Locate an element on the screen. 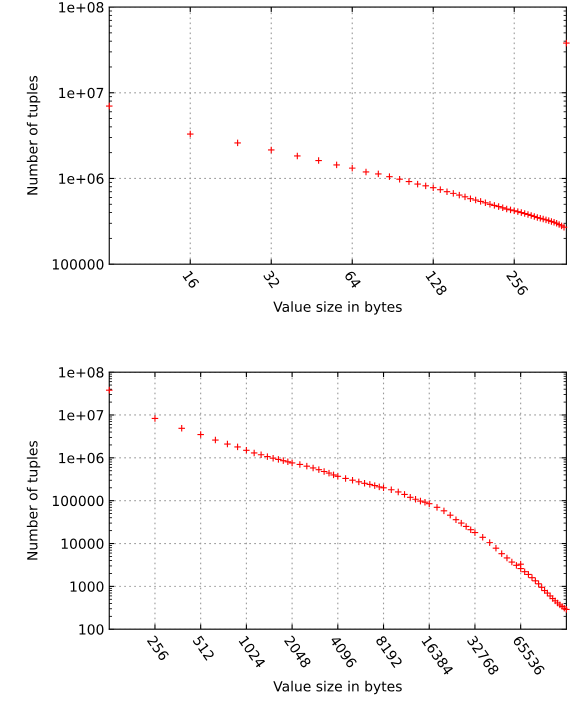  y-tick-label: 100 is located at coordinates (91, 629).